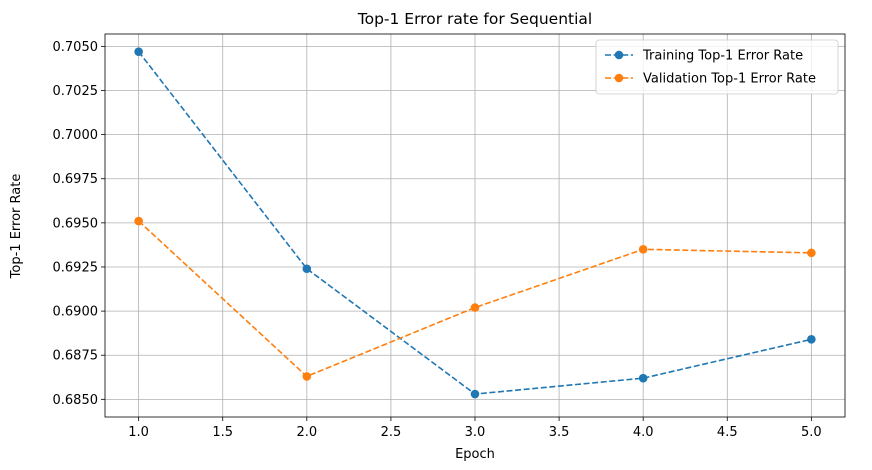  Describe the element at coordinates (474, 19) in the screenshot. I see `chart-title: Top-1 Error rate for Sequential` at that location.